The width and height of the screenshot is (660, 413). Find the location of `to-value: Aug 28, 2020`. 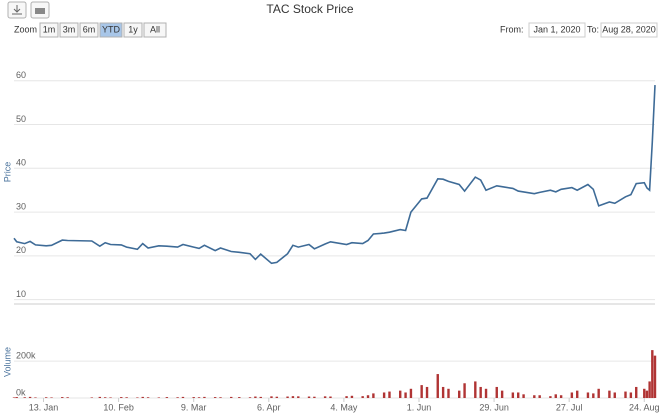

to-value: Aug 28, 2020 is located at coordinates (629, 29).